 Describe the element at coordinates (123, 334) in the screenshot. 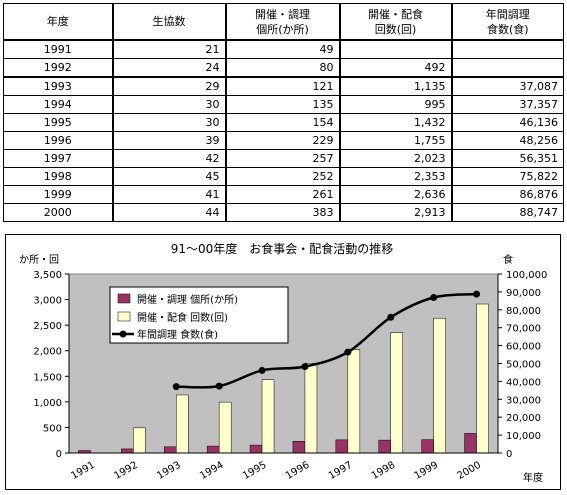

I see `legend-marker-meals` at that location.